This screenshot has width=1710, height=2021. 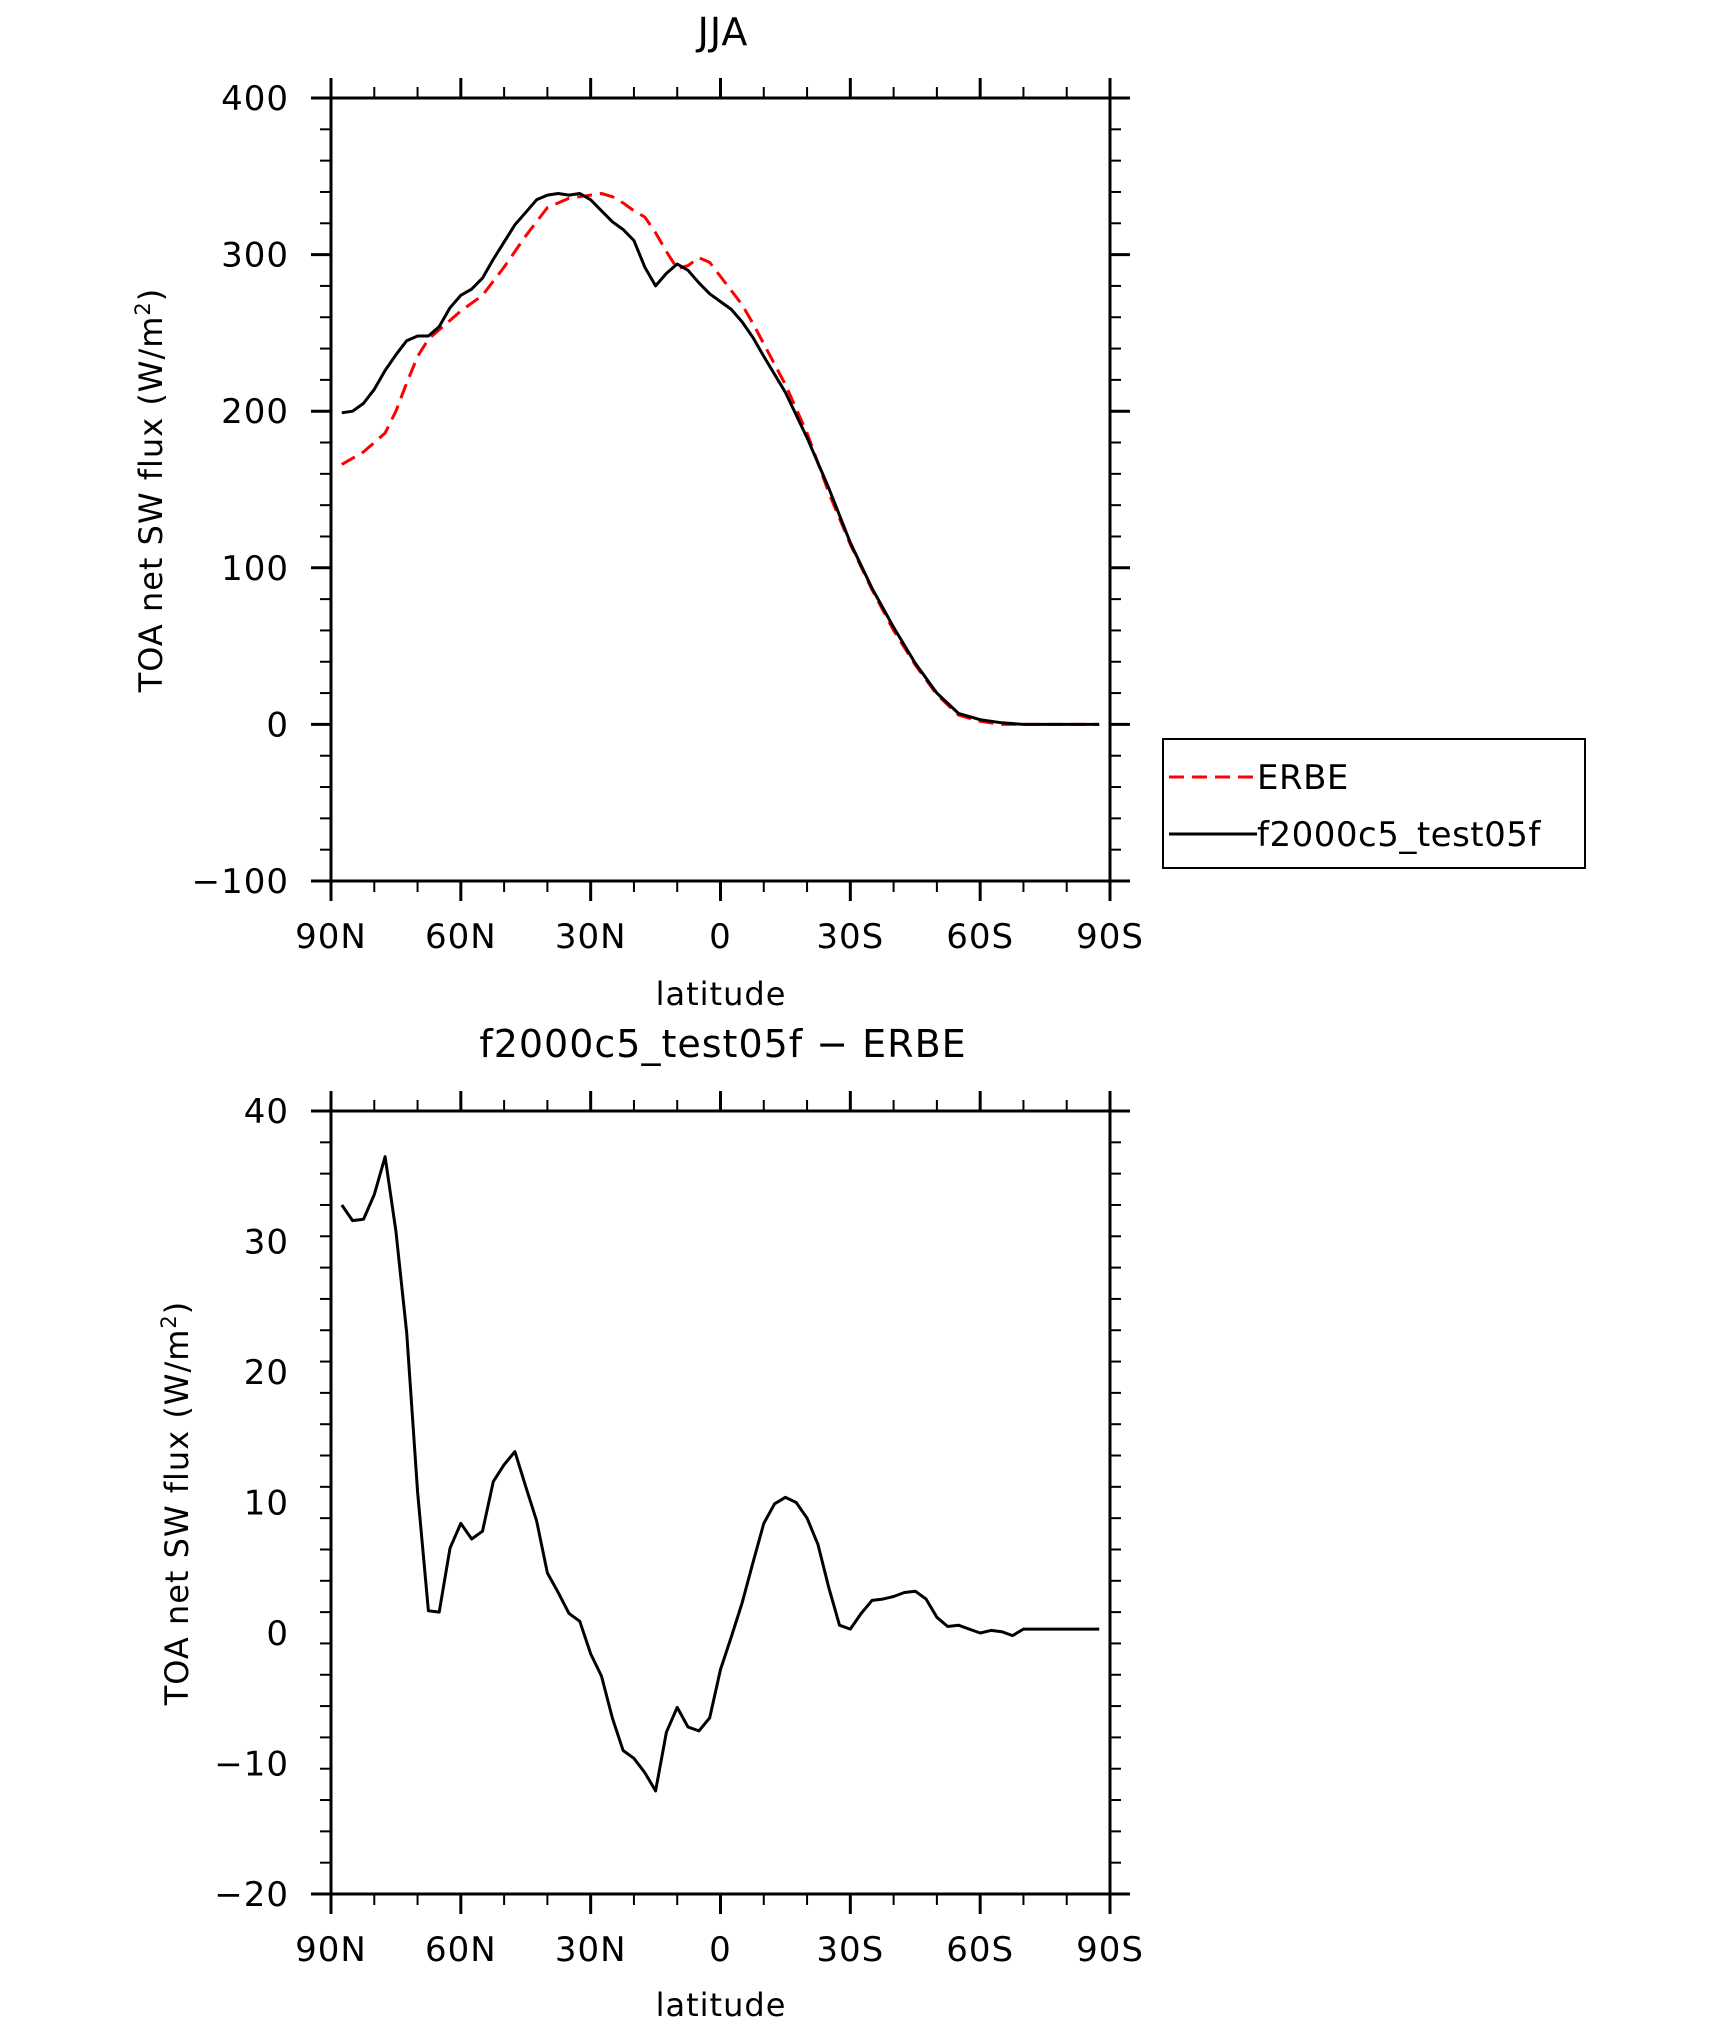 What do you see at coordinates (722, 1044) in the screenshot?
I see `difference-chart-title: f2000c5_test05f − ERBE` at bounding box center [722, 1044].